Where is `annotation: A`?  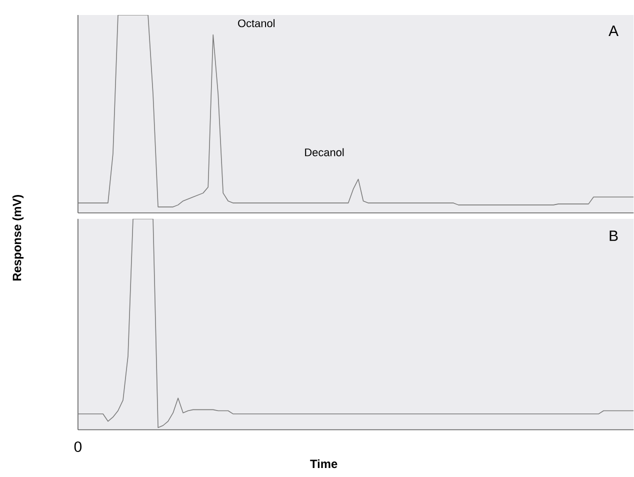 annotation: A is located at coordinates (613, 31).